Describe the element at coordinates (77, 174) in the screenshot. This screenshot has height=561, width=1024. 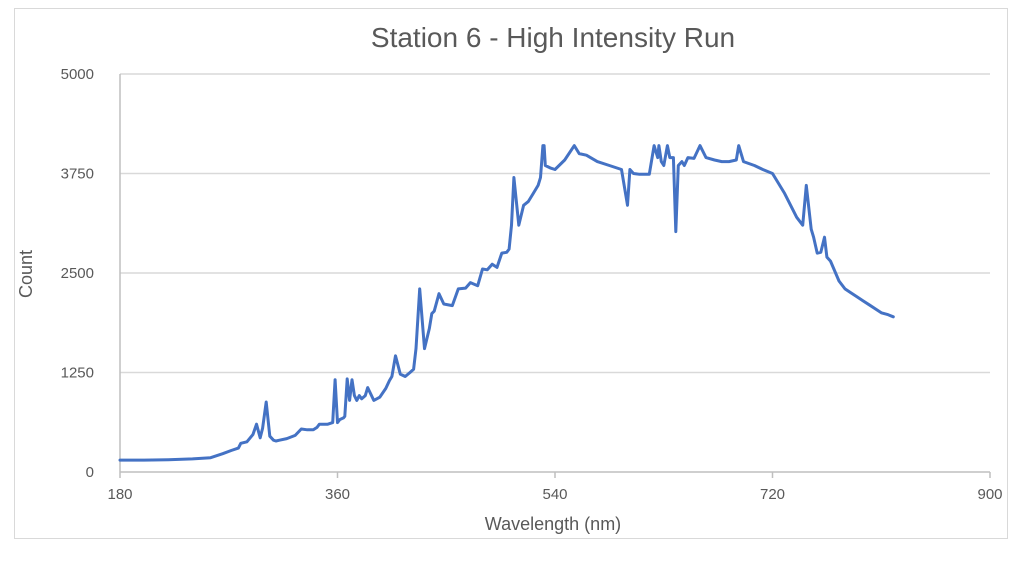
I see `y-tick-label-3750: 3750` at that location.